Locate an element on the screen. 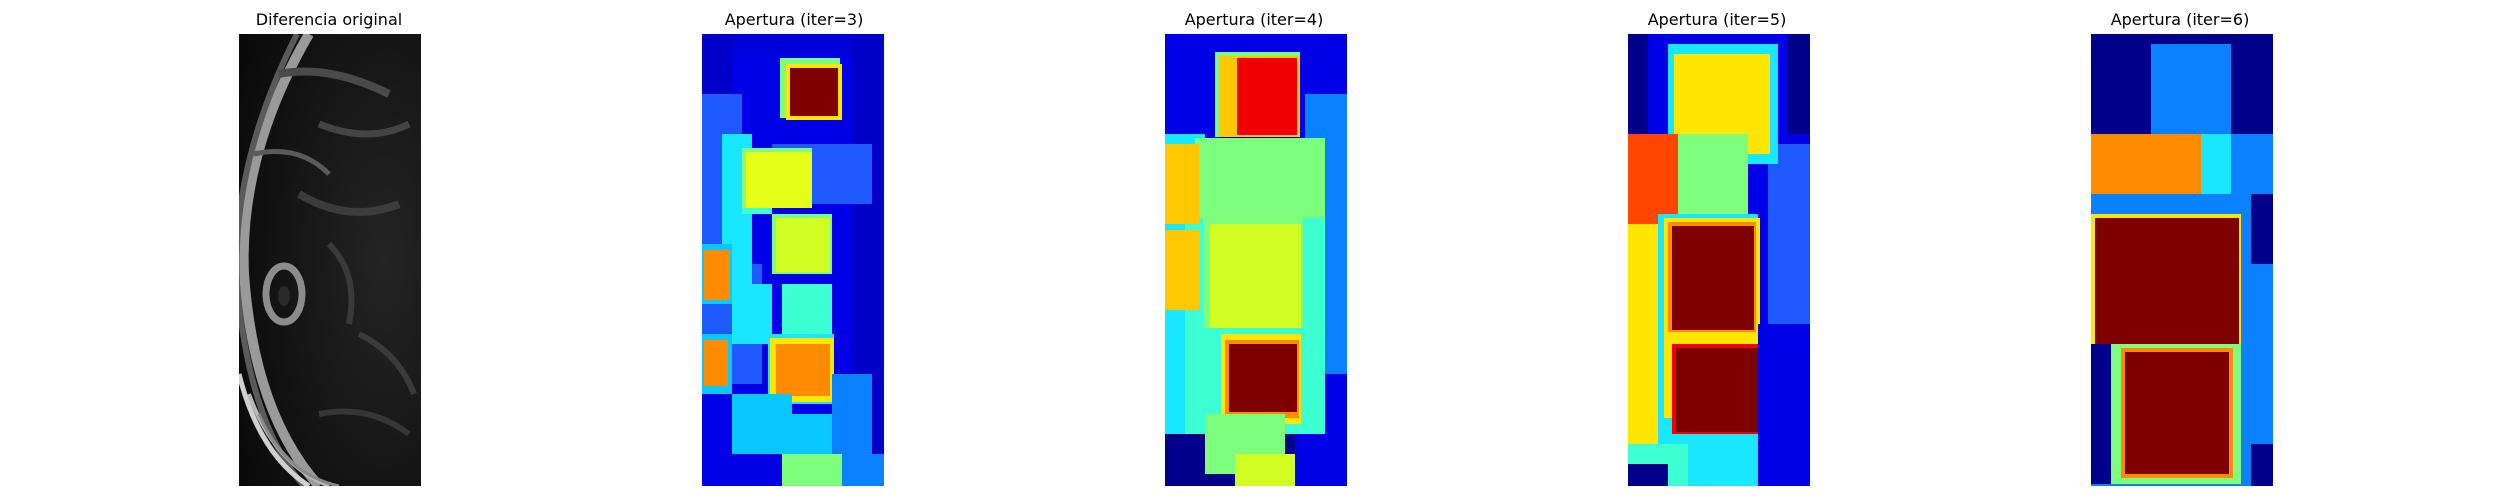 This screenshot has width=2500, height=500. image-panel-original is located at coordinates (330, 260).